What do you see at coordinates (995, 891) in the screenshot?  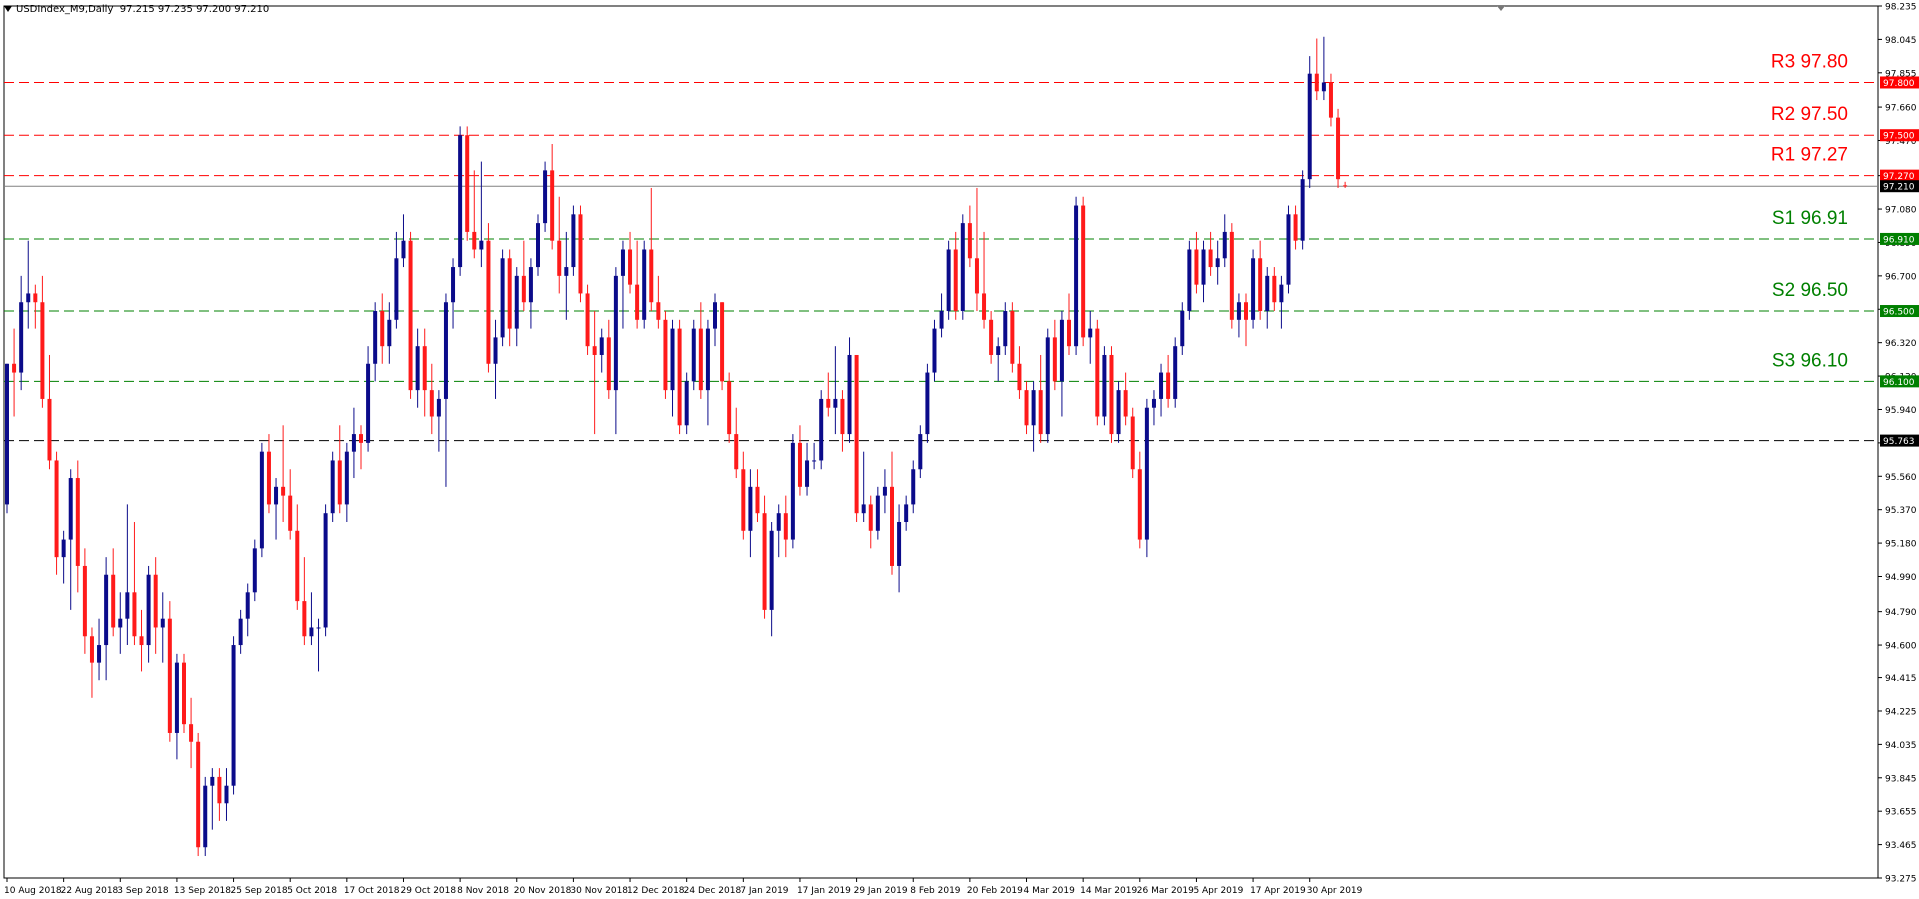 I see `x-tick-label: 20 Feb 2019` at bounding box center [995, 891].